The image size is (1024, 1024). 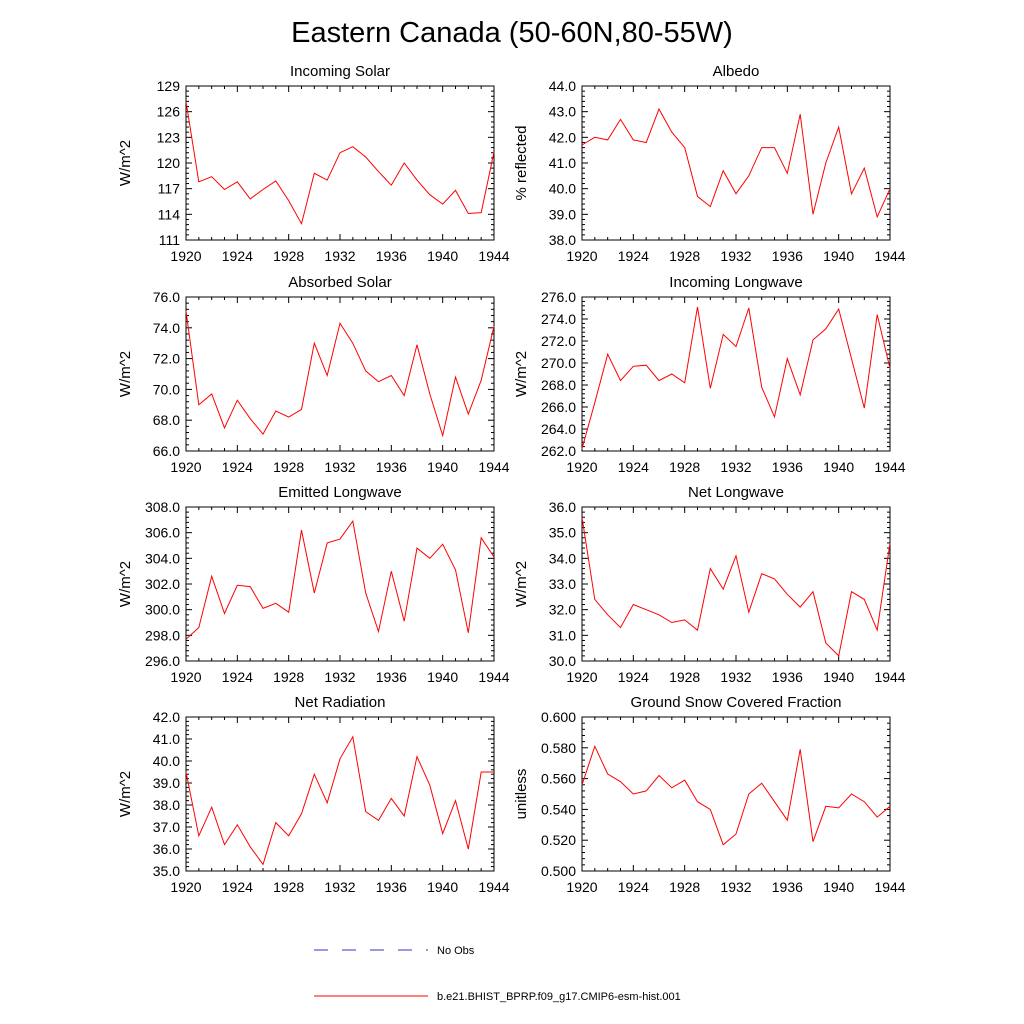 I want to click on panel-title: Net Longwave, so click(x=736, y=492).